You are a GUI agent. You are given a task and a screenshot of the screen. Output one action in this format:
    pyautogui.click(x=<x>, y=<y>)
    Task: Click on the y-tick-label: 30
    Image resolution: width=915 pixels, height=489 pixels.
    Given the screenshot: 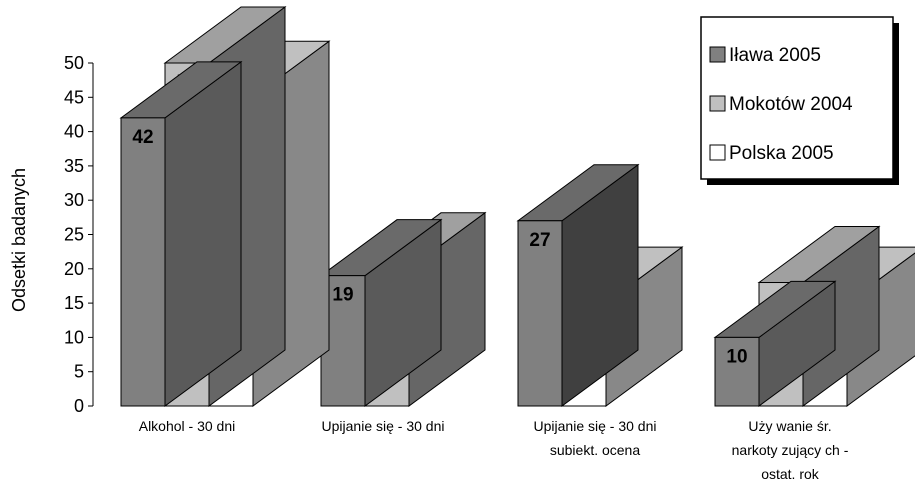 What is the action you would take?
    pyautogui.click(x=74, y=200)
    